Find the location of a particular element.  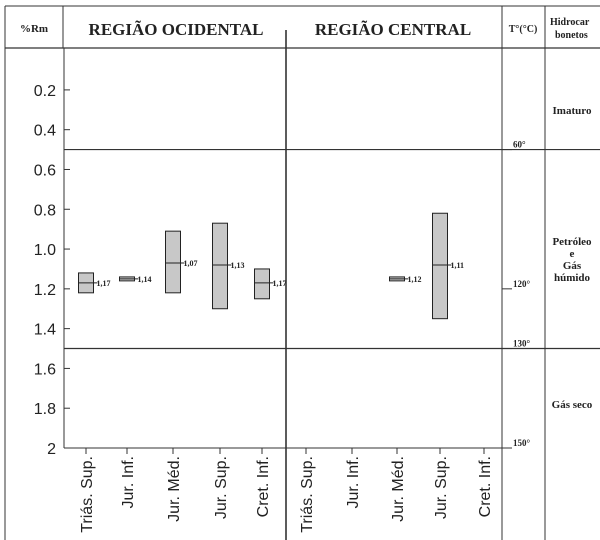

central-category-label: Jur. Méd. is located at coordinates (398, 489).